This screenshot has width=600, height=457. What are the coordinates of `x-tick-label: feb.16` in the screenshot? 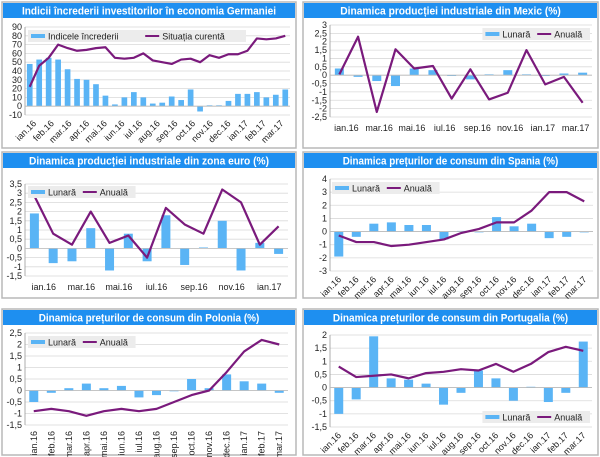 It's located at (51, 443).